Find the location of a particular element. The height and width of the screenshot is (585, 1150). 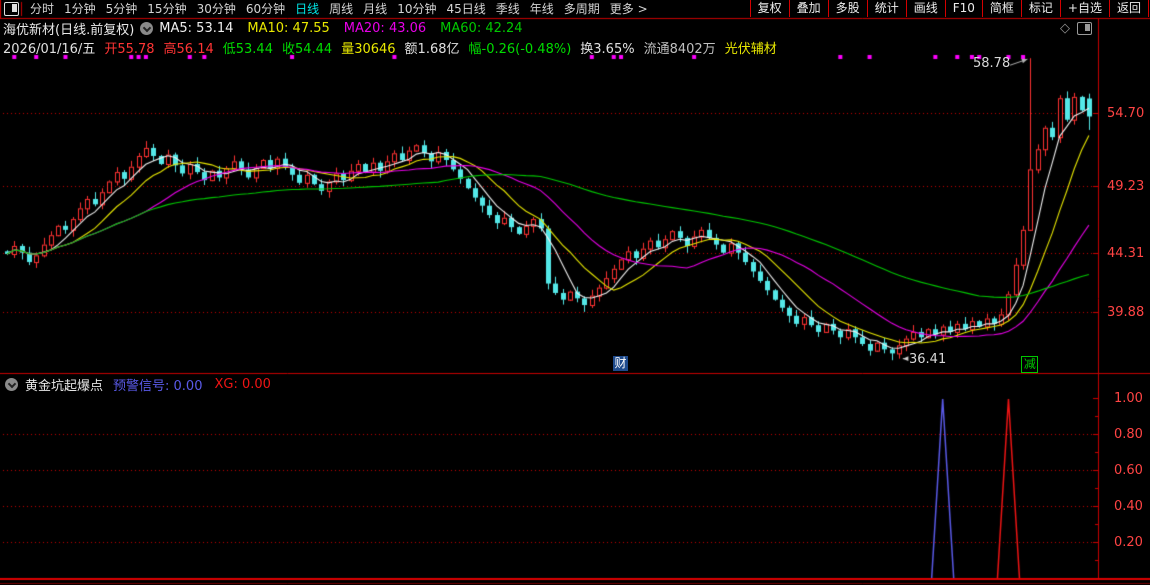

period-tab: 5分钟 is located at coordinates (121, 9).